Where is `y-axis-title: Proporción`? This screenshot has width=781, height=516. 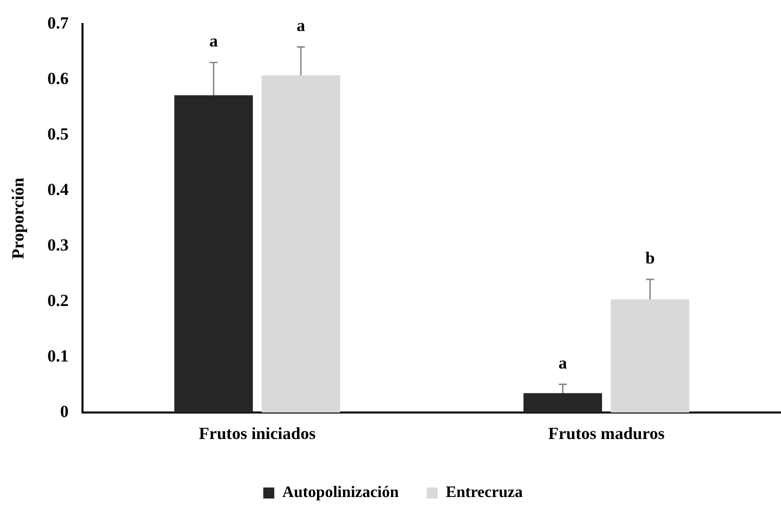
y-axis-title: Proporción is located at coordinates (18, 218).